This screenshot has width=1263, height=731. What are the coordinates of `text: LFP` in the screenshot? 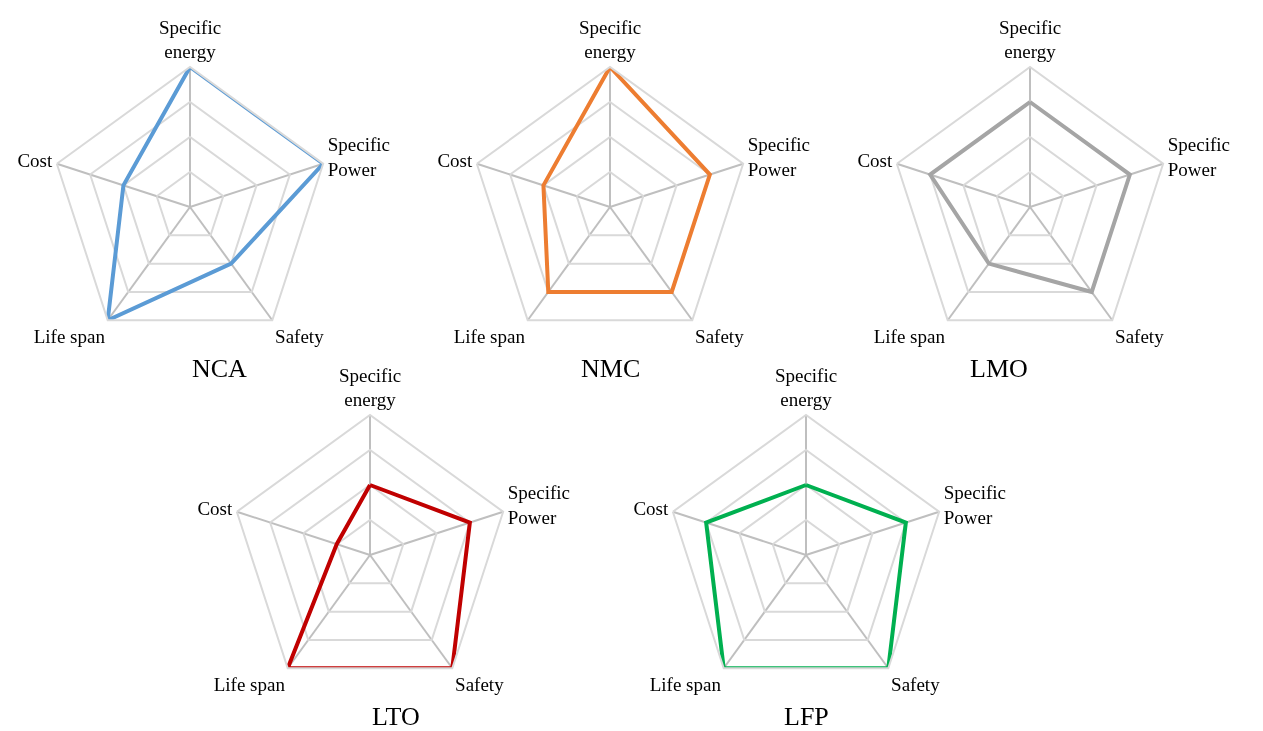 It's located at (806, 716).